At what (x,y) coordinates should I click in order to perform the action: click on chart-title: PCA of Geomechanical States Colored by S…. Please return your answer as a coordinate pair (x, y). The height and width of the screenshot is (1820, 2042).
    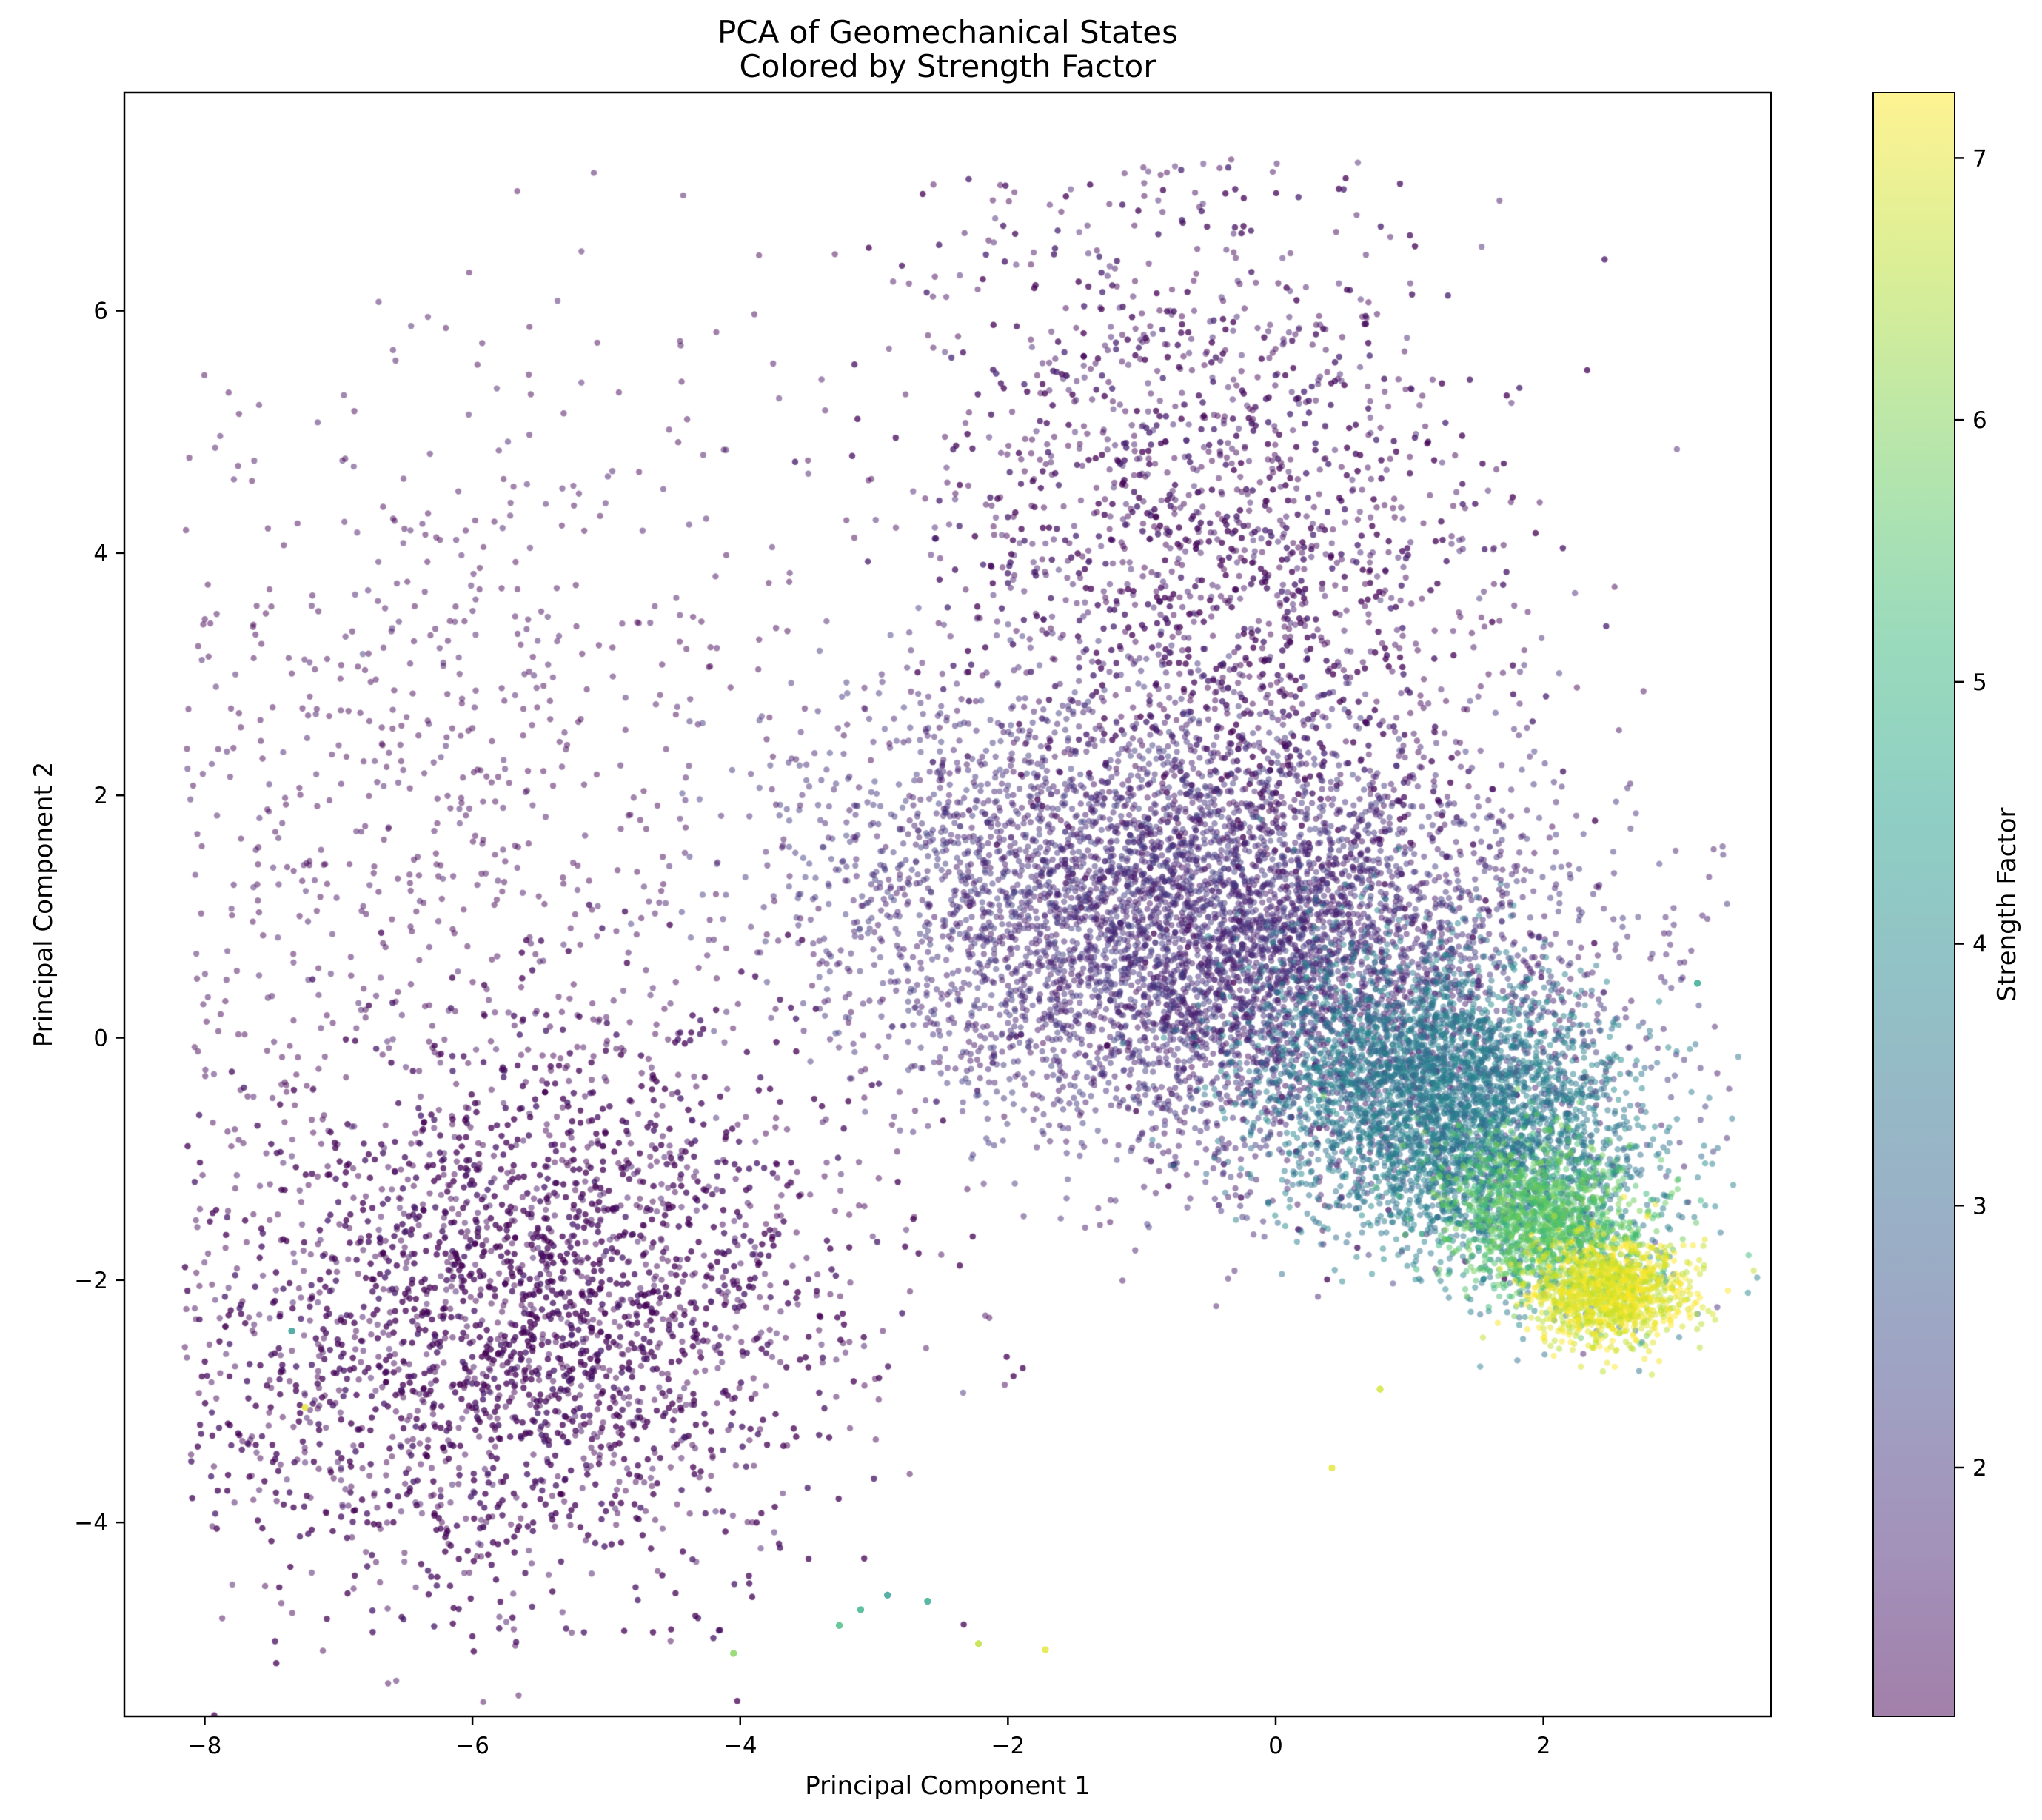
    Looking at the image, I should click on (948, 49).